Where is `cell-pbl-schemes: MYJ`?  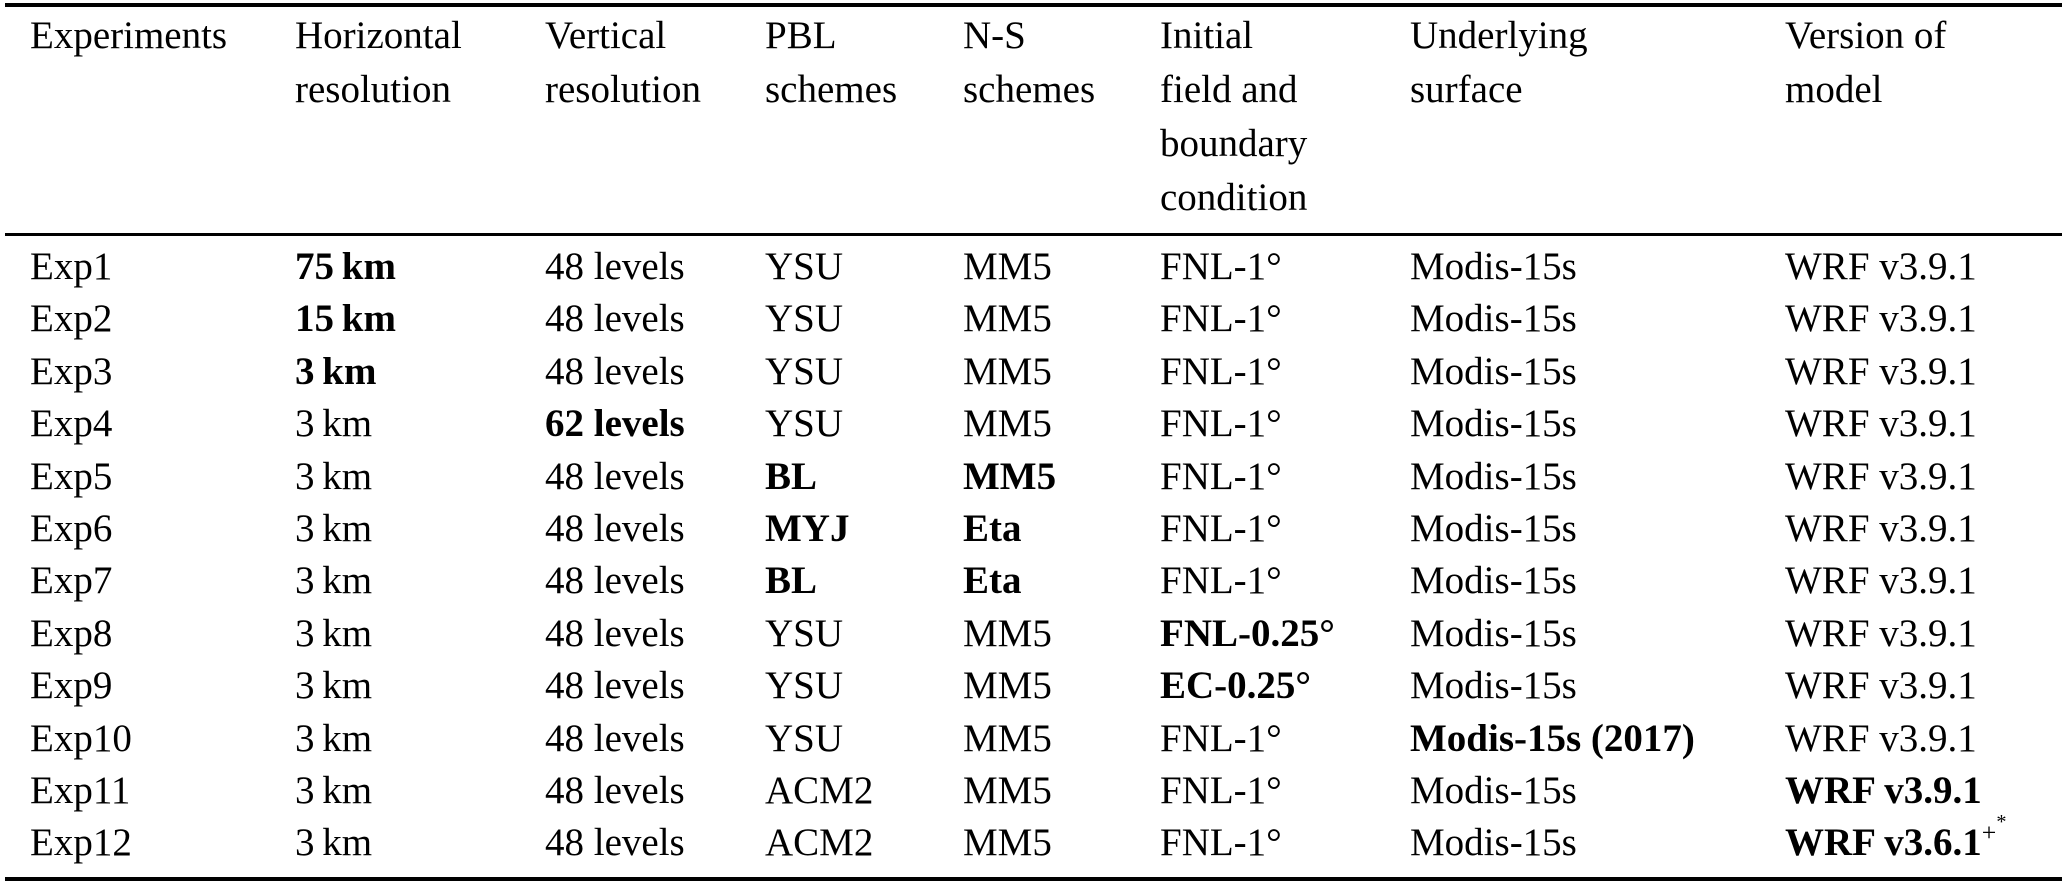
cell-pbl-schemes: MYJ is located at coordinates (864, 529).